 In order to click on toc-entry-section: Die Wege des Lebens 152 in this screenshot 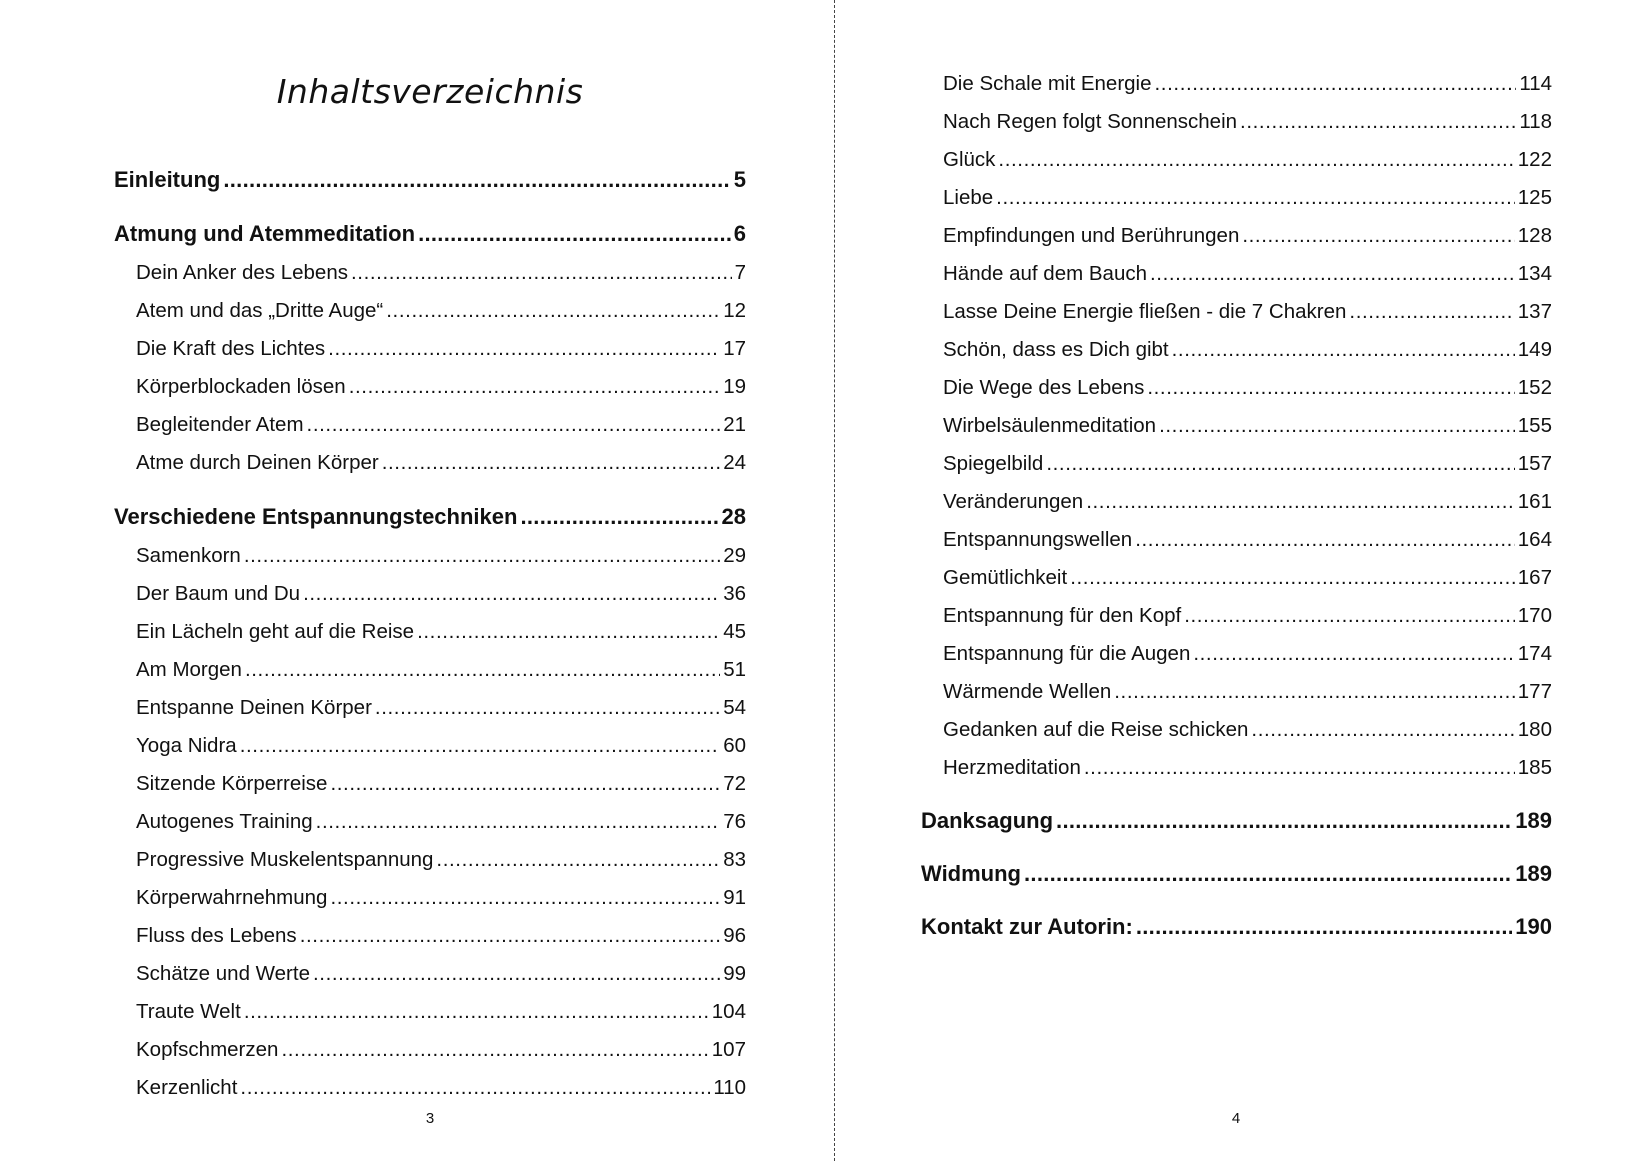, I will do `click(1247, 388)`.